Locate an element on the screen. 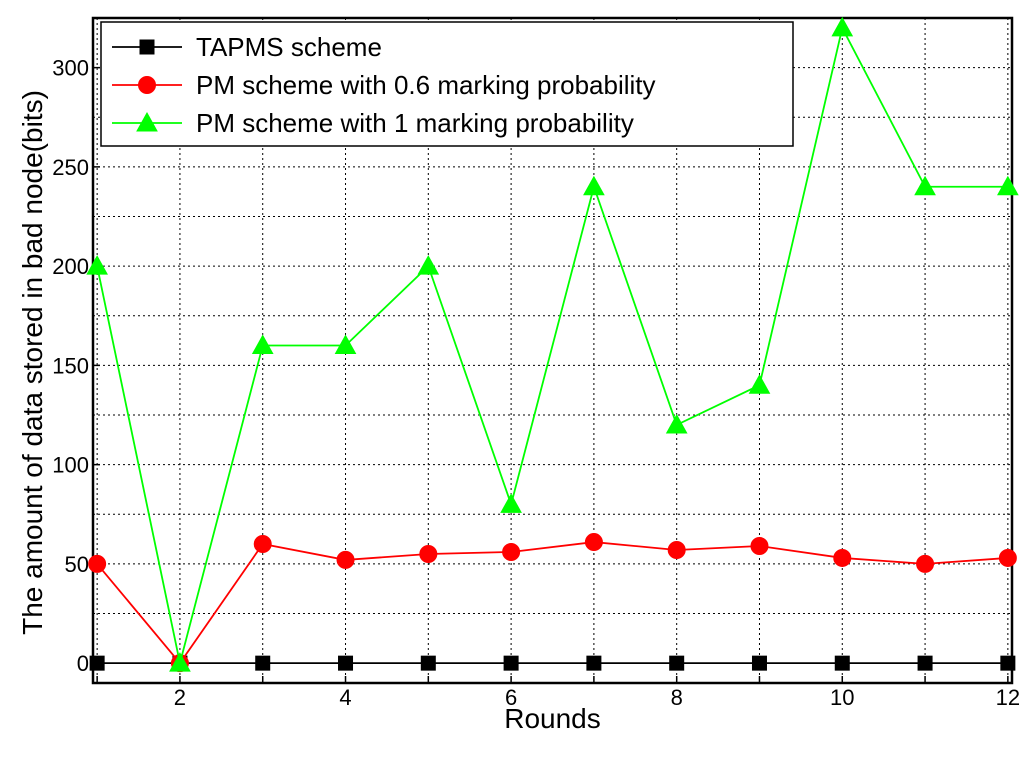 This screenshot has height=757, width=1024. y-tick-label: 250 is located at coordinates (70, 167).